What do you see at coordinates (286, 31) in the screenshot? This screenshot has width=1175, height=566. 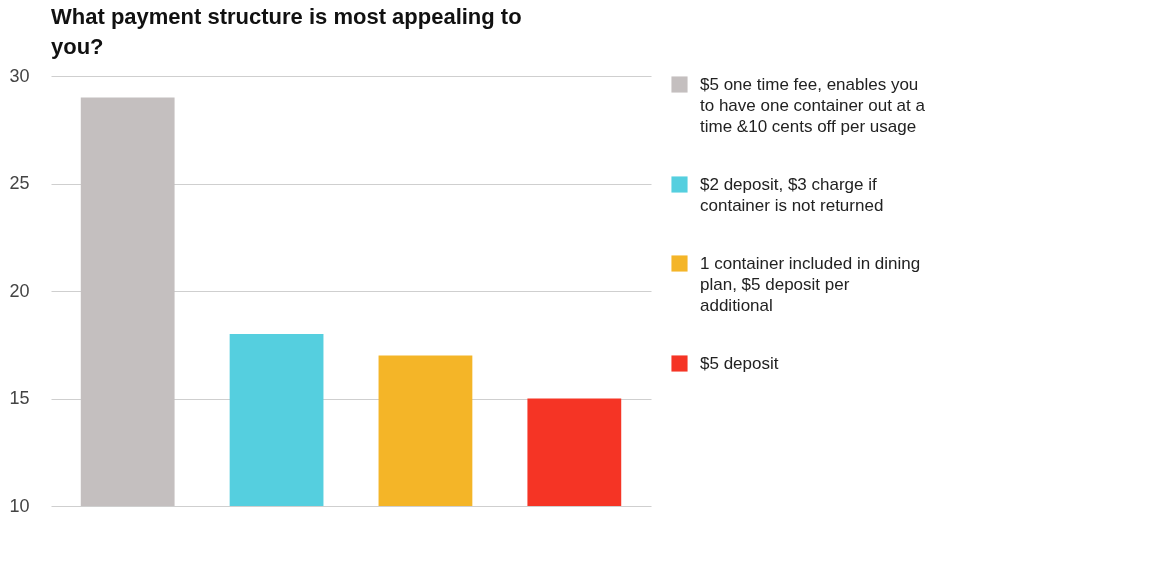 I see `chart-title: What payment structure is most appealing to you?` at bounding box center [286, 31].